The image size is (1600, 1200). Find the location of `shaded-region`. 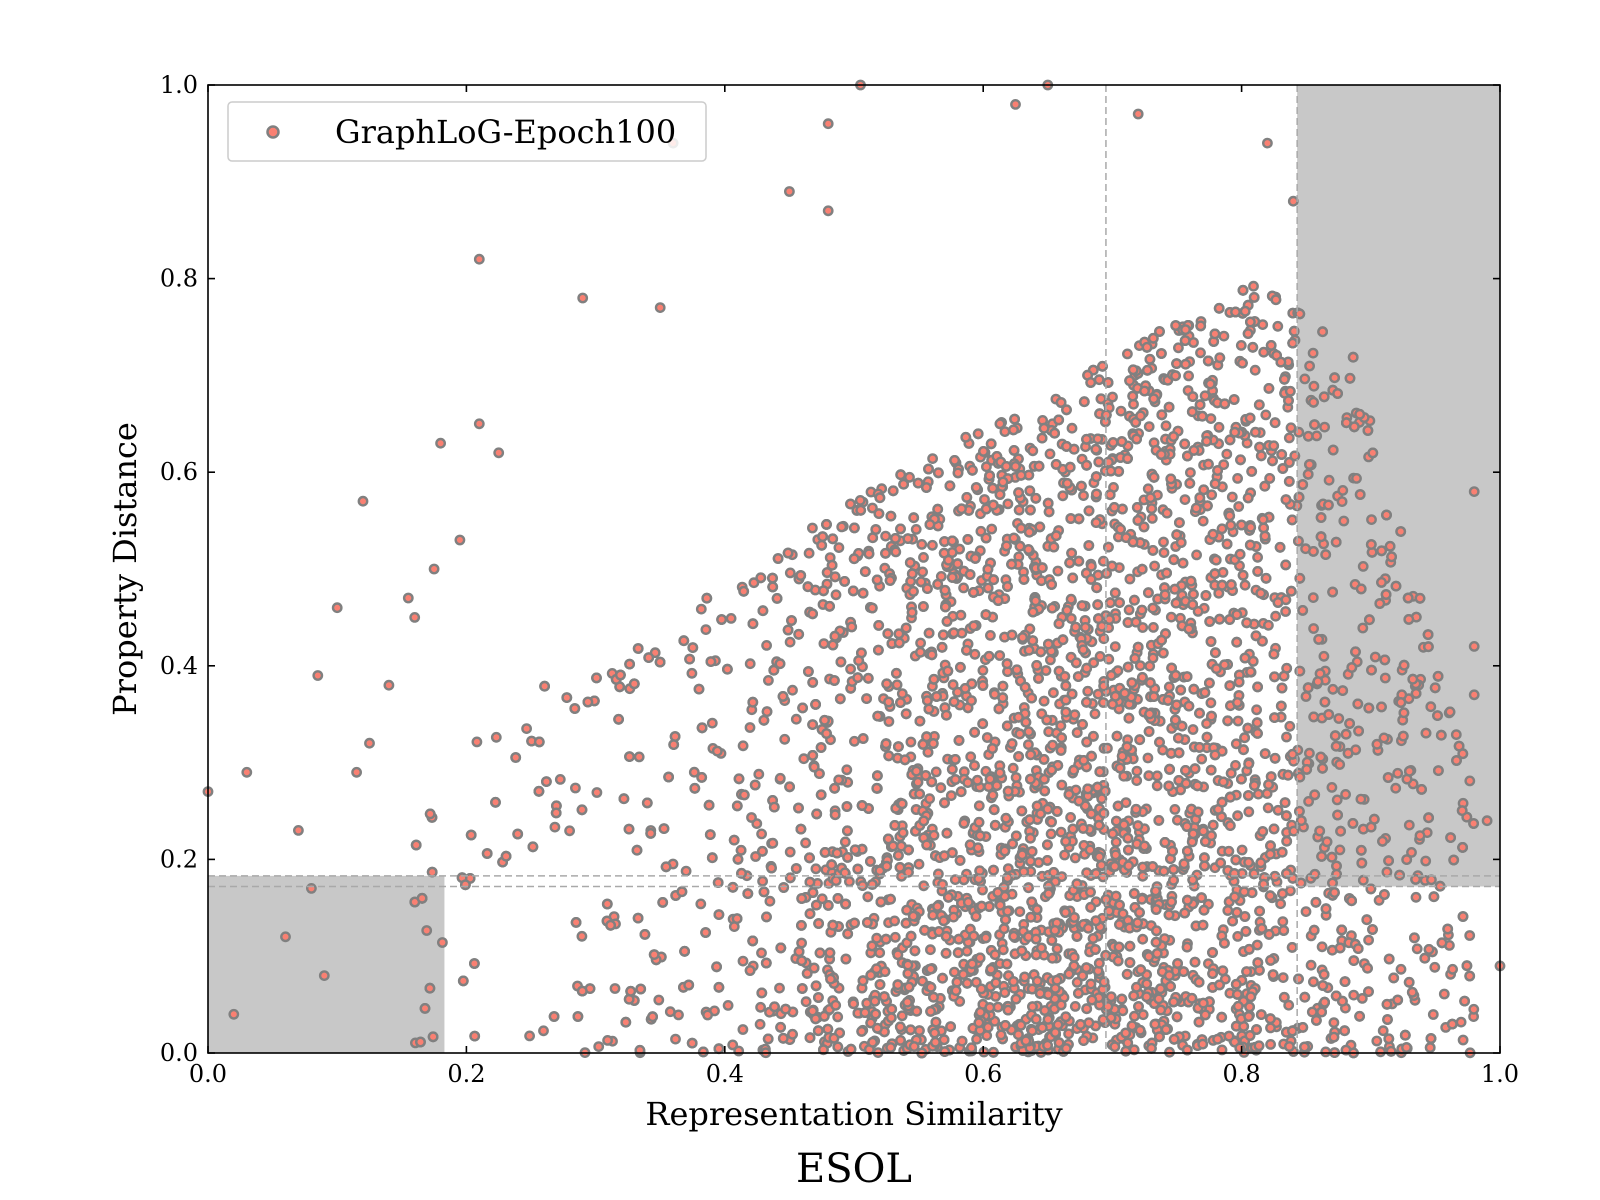

shaded-region is located at coordinates (326, 964).